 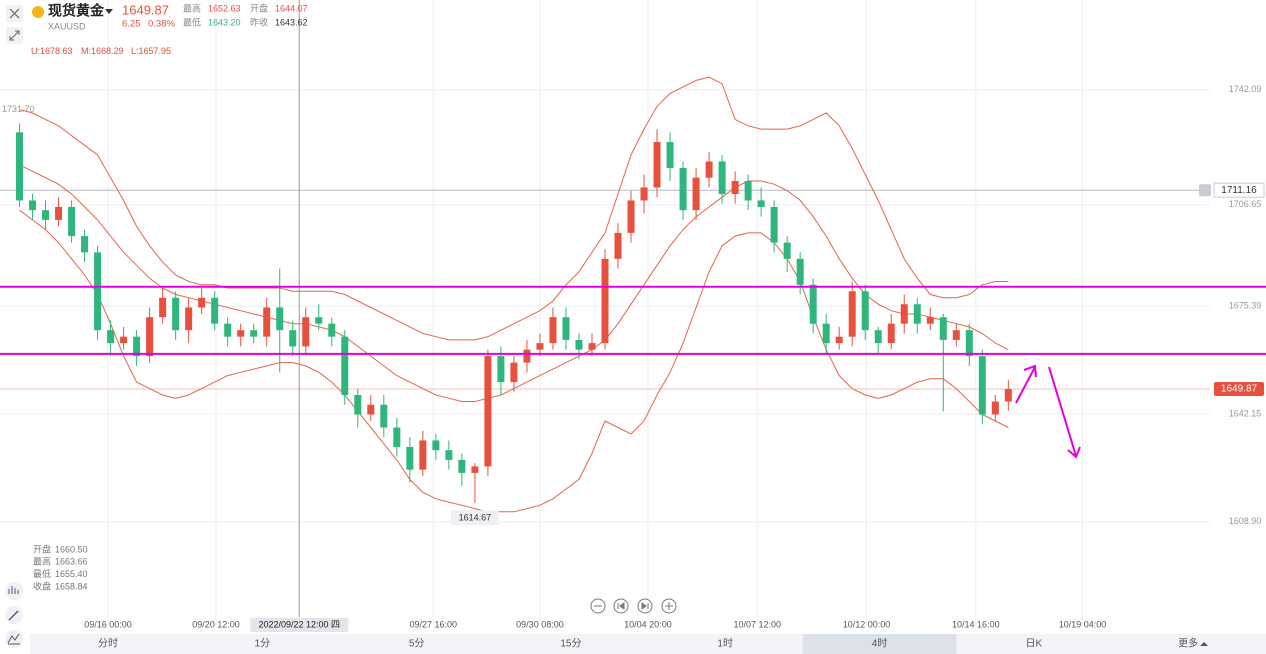 What do you see at coordinates (71, 574) in the screenshot?
I see `info-value: 1655.40` at bounding box center [71, 574].